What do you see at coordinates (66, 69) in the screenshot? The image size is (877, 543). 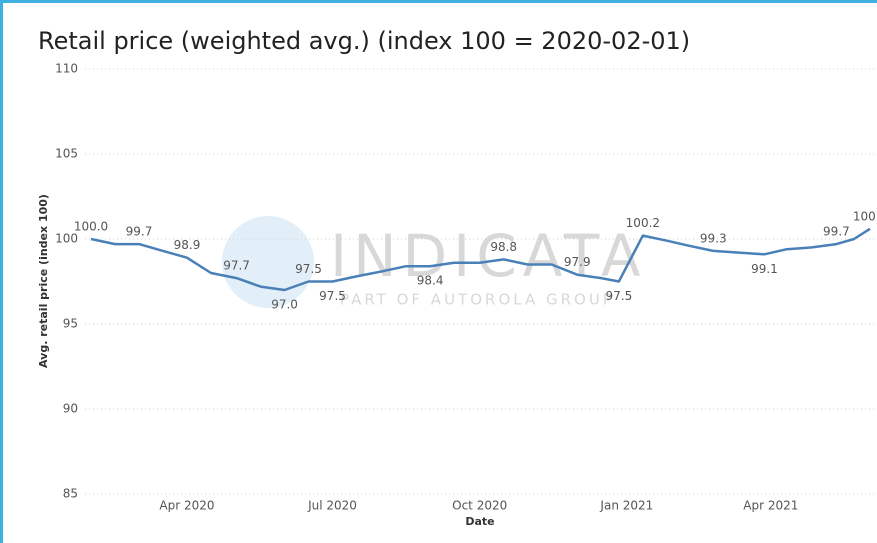 I see `y-tick-label: 110` at bounding box center [66, 69].